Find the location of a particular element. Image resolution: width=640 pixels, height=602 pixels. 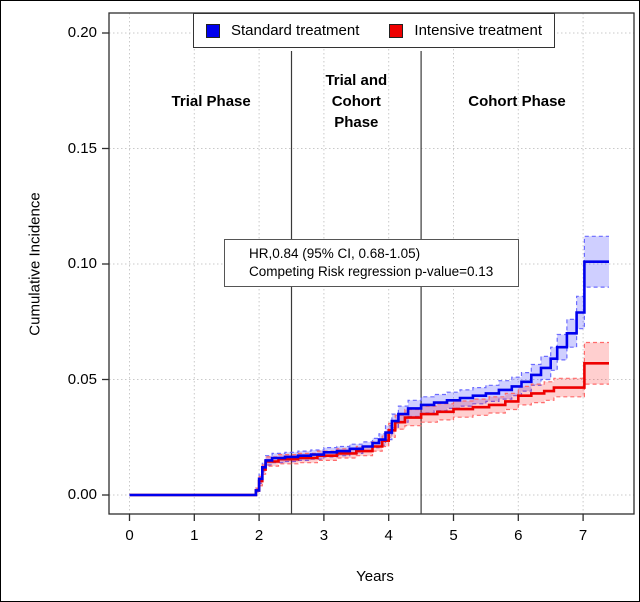

y-tick-label: 0.05 is located at coordinates (82, 379).